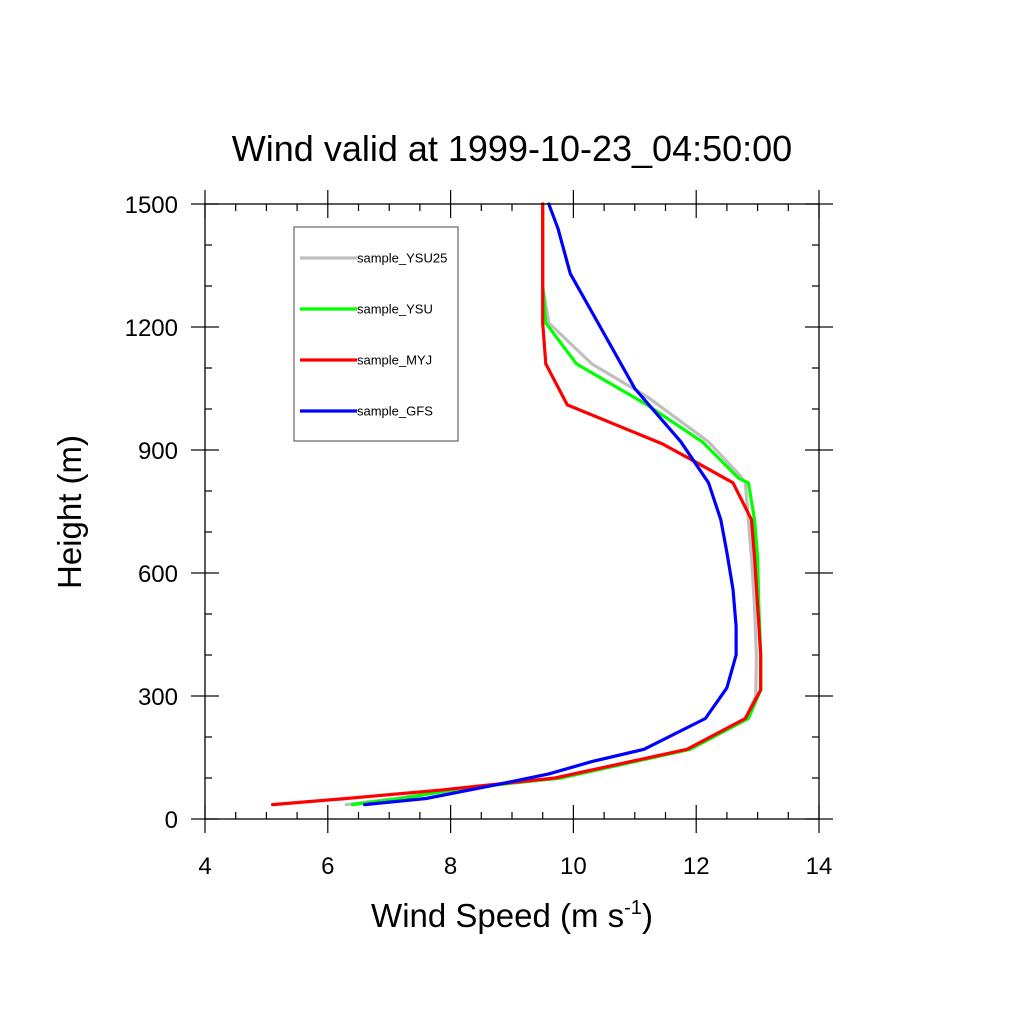 The height and width of the screenshot is (1024, 1024). Describe the element at coordinates (647, 915) in the screenshot. I see `x-axis-label-end: )` at that location.